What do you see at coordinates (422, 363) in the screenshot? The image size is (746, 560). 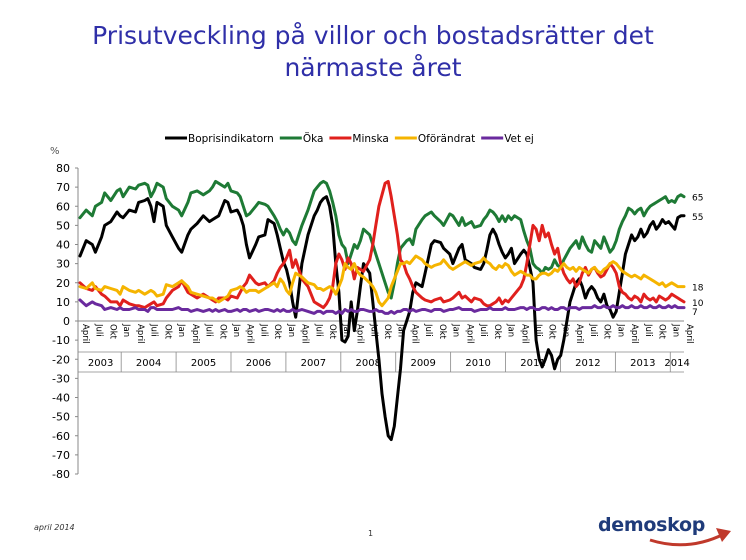 I see `x-year-label: 2009` at bounding box center [422, 363].